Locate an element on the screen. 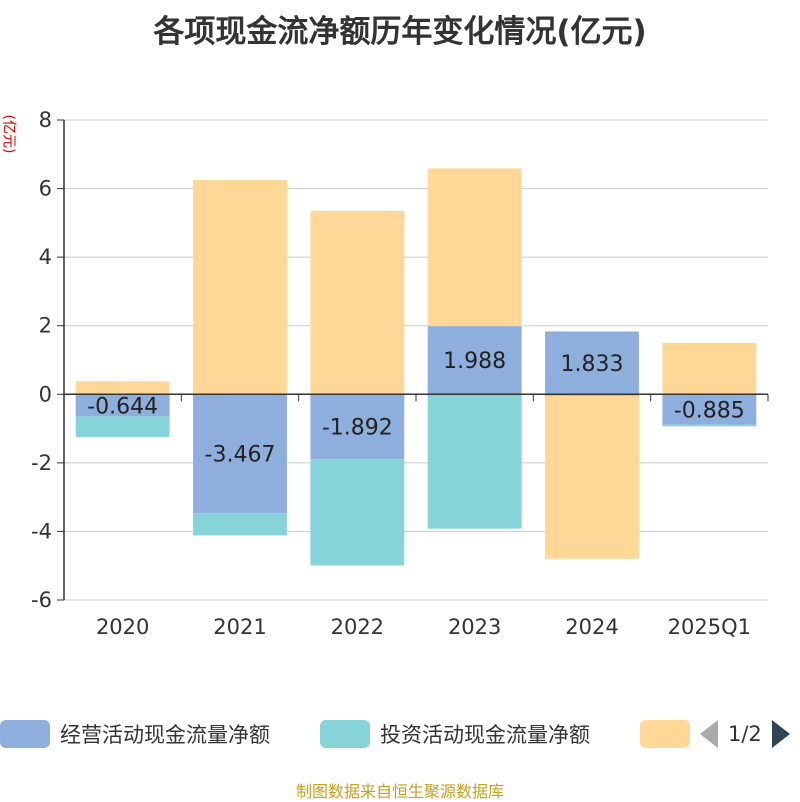 The image size is (800, 802). y-tick-label: 2 is located at coordinates (45, 326).